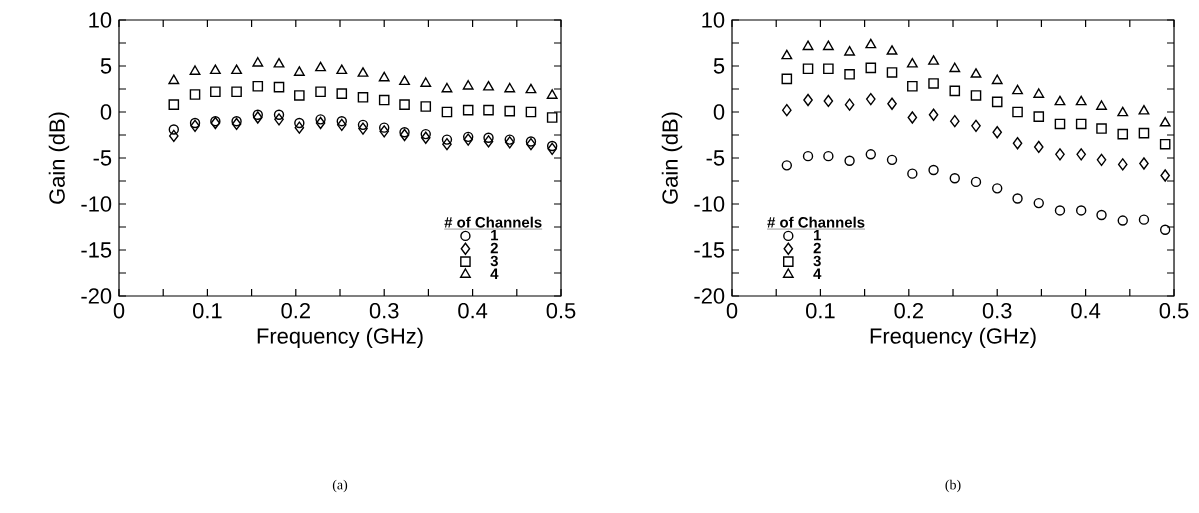 Image resolution: width=1199 pixels, height=513 pixels. I want to click on y-tick-label: 5, so click(719, 66).